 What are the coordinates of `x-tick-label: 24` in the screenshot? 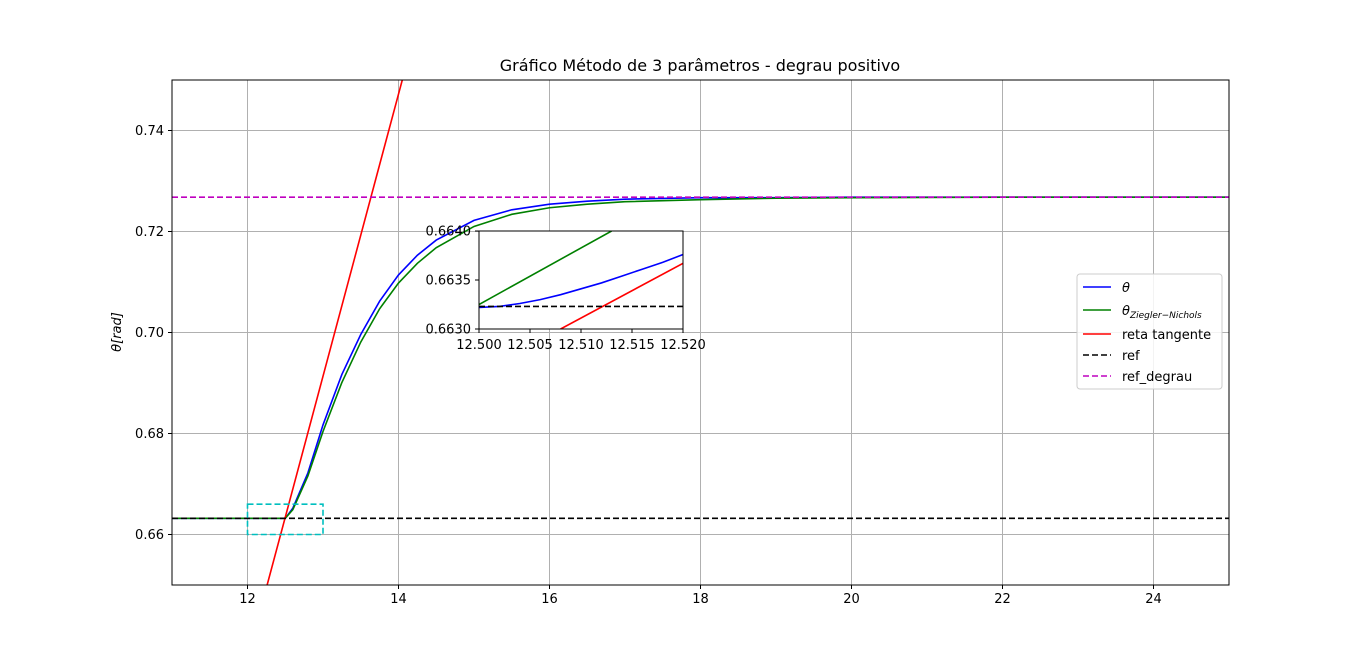 It's located at (1153, 599).